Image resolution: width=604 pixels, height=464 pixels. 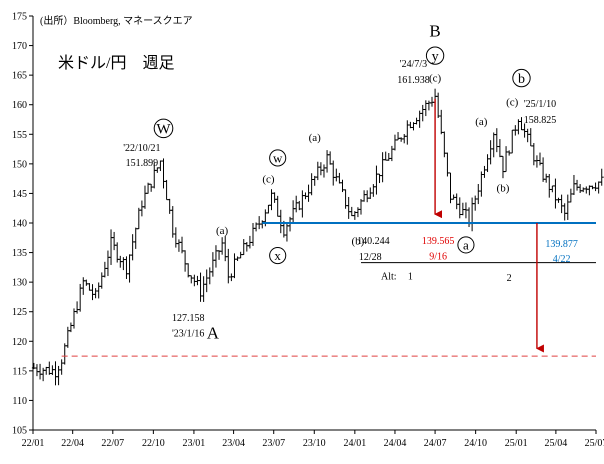 What do you see at coordinates (19, 76) in the screenshot?
I see `y-tick-label: 165` at bounding box center [19, 76].